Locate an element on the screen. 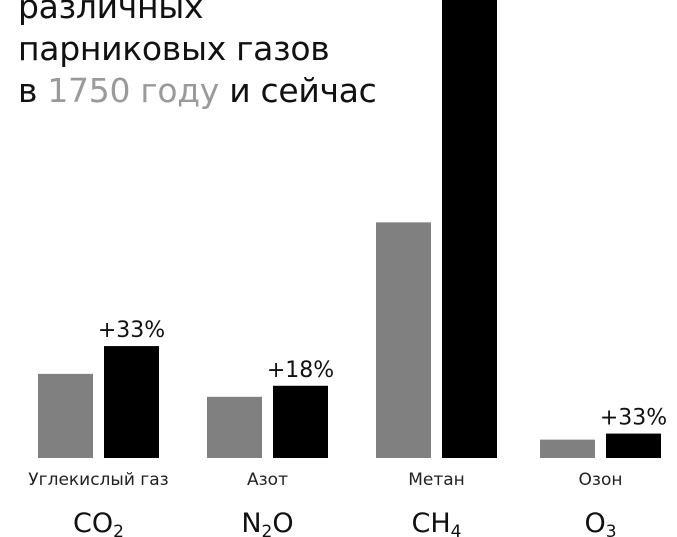 The height and width of the screenshot is (537, 677). formula-label-3: O3 is located at coordinates (600, 522).